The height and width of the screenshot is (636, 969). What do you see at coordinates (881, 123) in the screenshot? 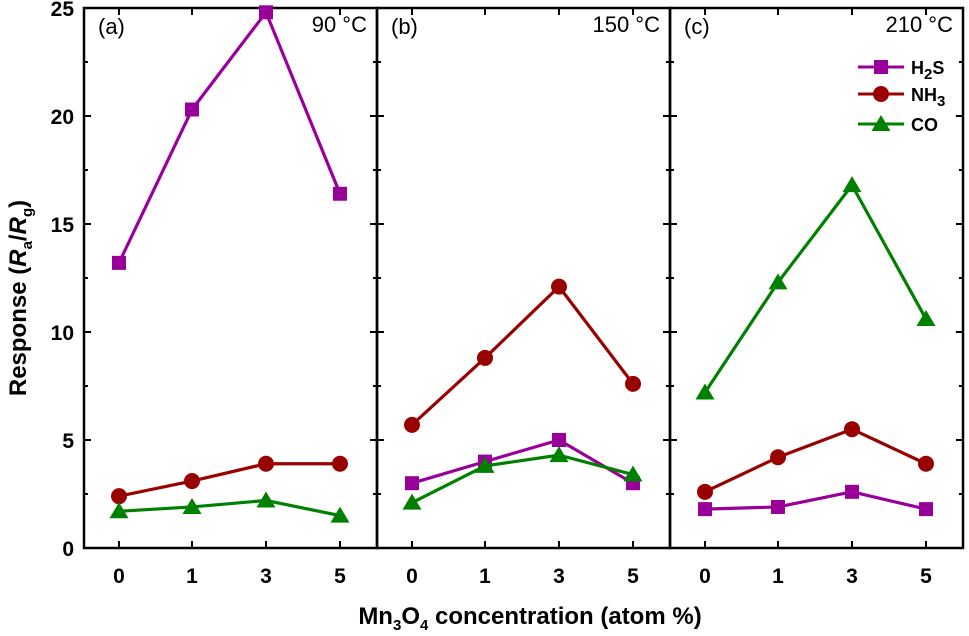
I see `legend-marker-co` at bounding box center [881, 123].